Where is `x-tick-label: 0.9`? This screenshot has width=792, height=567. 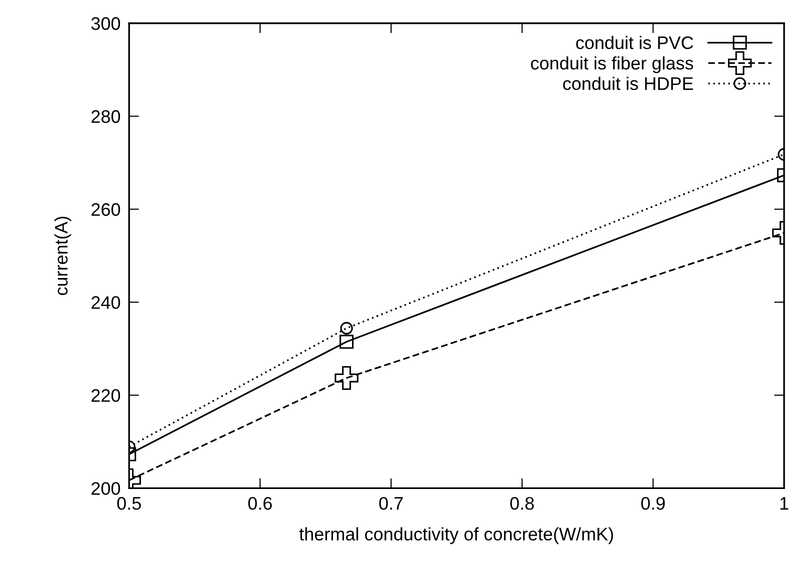 x-tick-label: 0.9 is located at coordinates (653, 503).